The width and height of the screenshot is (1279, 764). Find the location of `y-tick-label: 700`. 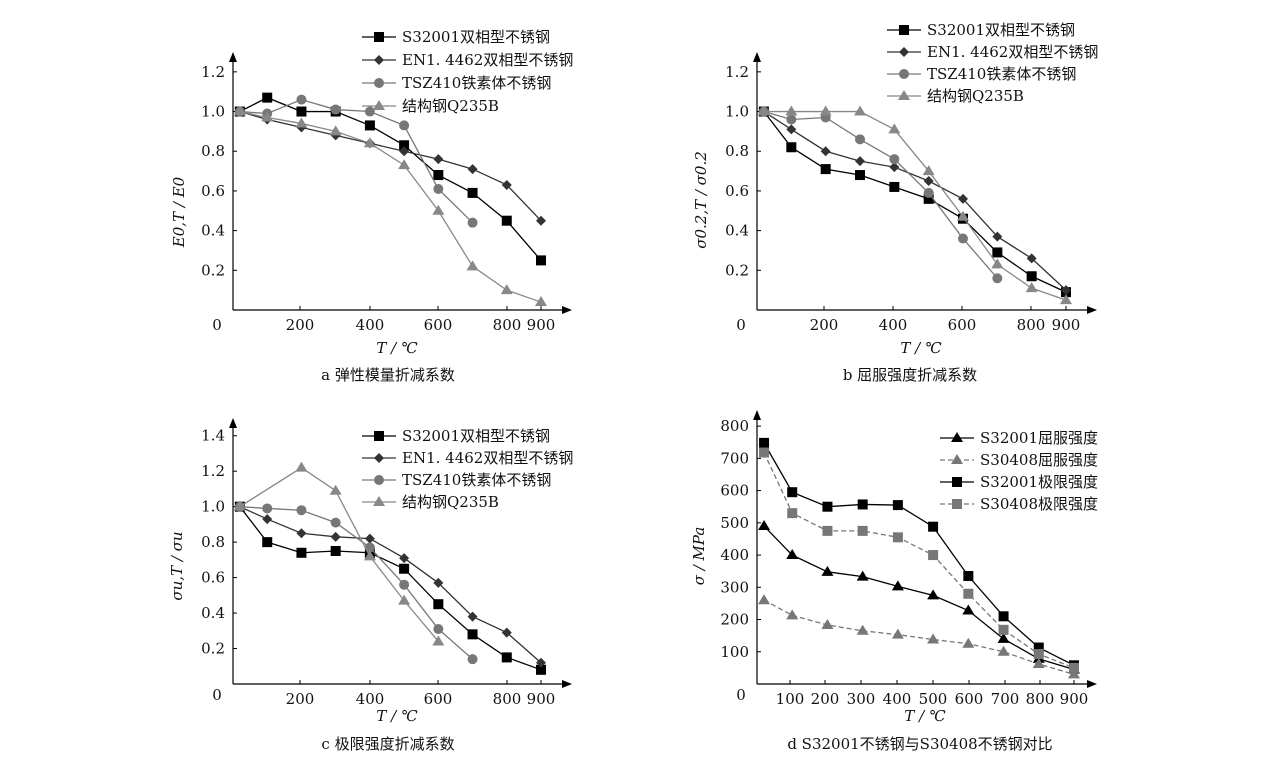

y-tick-label: 700 is located at coordinates (734, 458).